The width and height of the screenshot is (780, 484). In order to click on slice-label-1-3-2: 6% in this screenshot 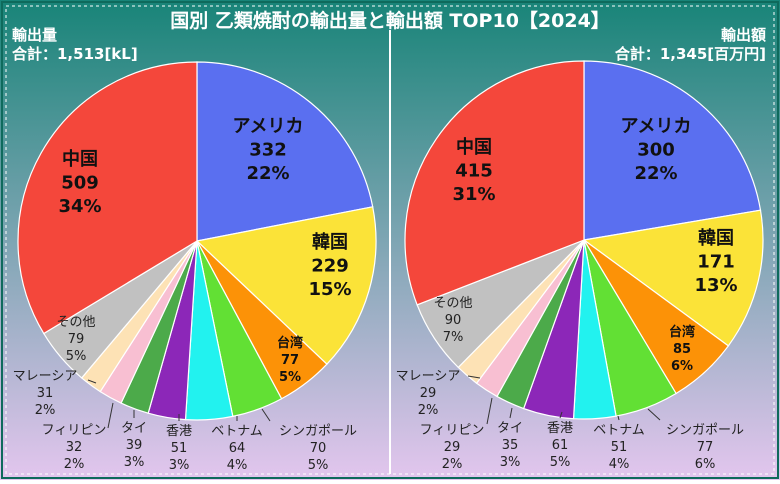, I will do `click(705, 464)`.